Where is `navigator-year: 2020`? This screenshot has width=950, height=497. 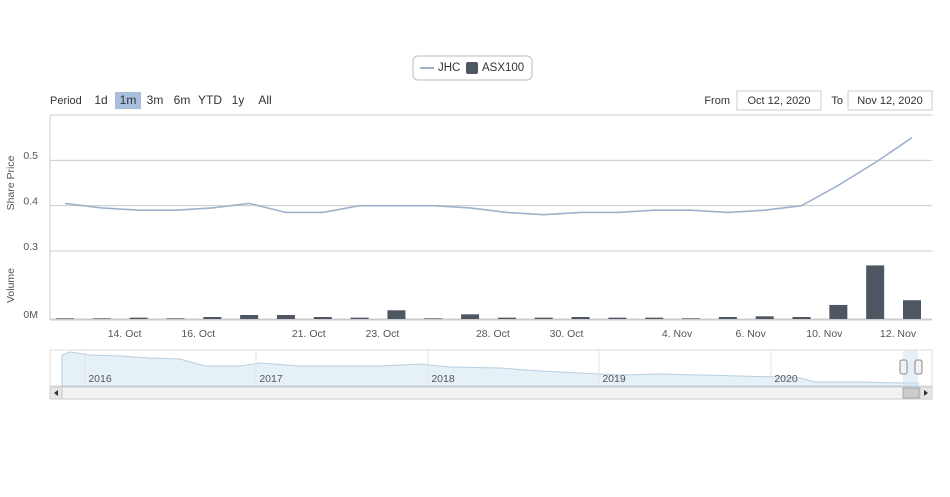
navigator-year: 2020 is located at coordinates (786, 379).